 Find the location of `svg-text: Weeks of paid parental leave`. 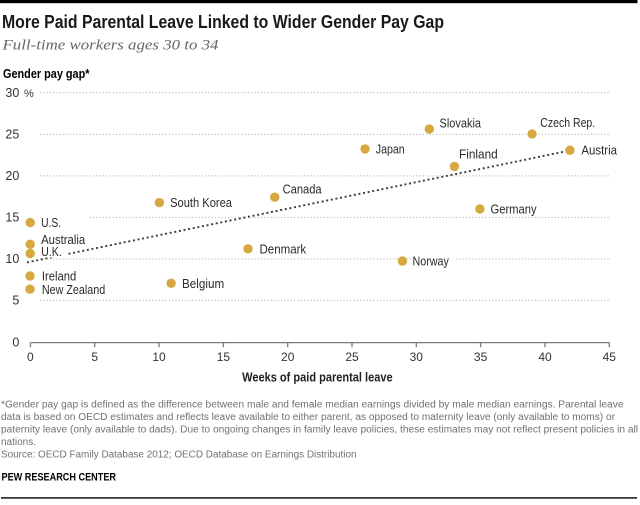

svg-text: Weeks of paid parental leave is located at coordinates (317, 377).